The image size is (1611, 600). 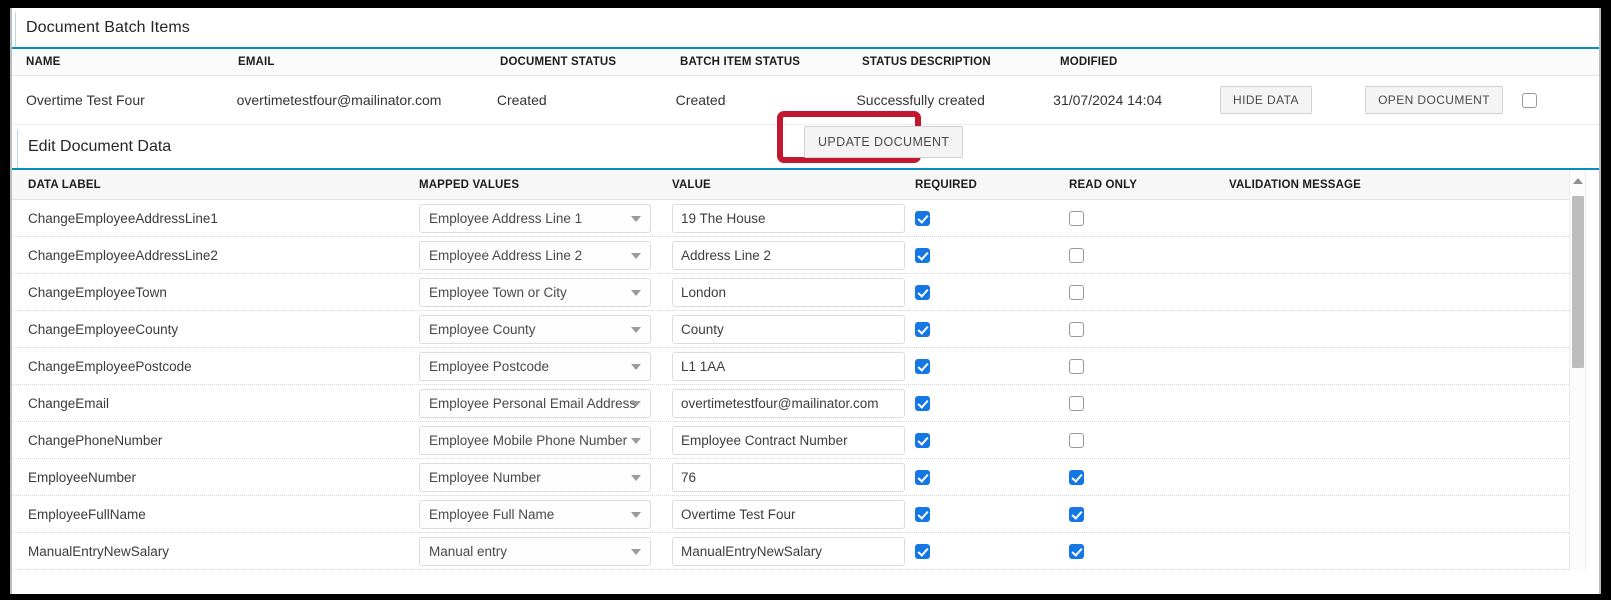 I want to click on mapped-values-select: Employee Mobile Phone Number, so click(x=535, y=440).